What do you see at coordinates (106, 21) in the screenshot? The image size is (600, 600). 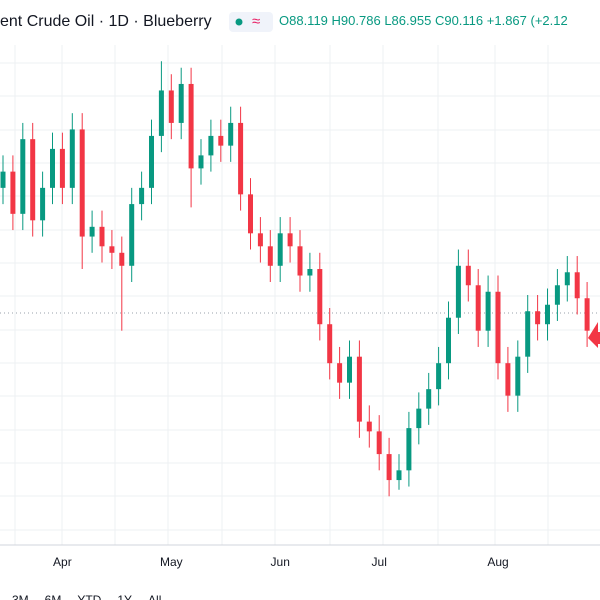 I see `chart-title: ent Crude Oil · 1D · Blueberry` at bounding box center [106, 21].